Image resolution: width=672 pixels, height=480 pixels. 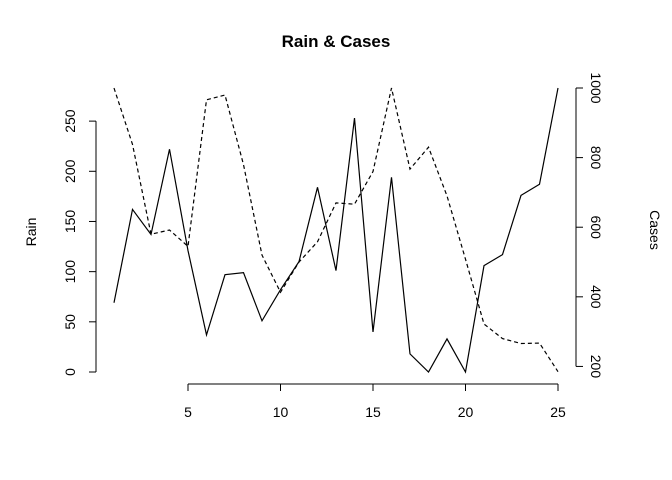 I want to click on x-tick-label: 20, so click(x=466, y=412).